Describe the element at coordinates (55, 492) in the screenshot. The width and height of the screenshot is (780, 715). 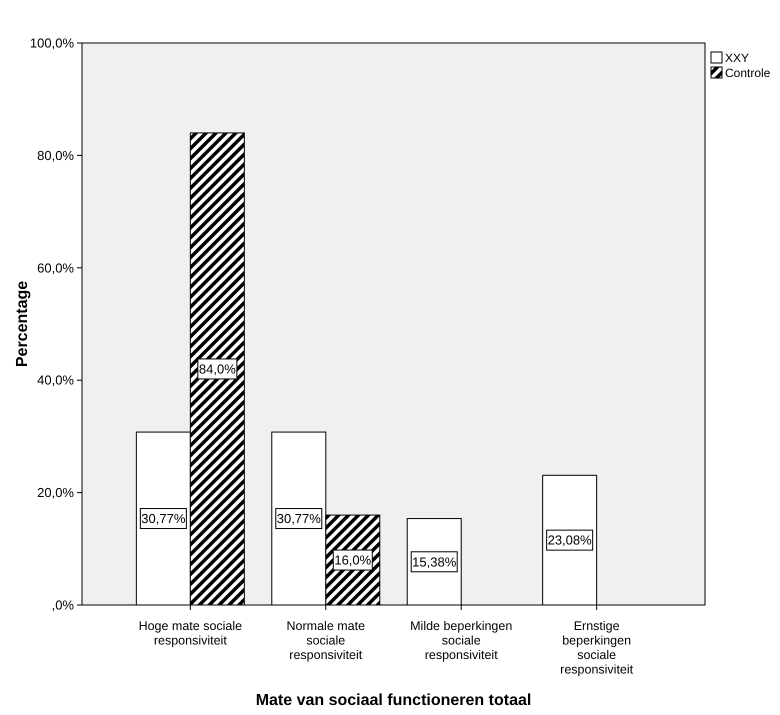
I see `y-tick-label: 20,0%` at that location.